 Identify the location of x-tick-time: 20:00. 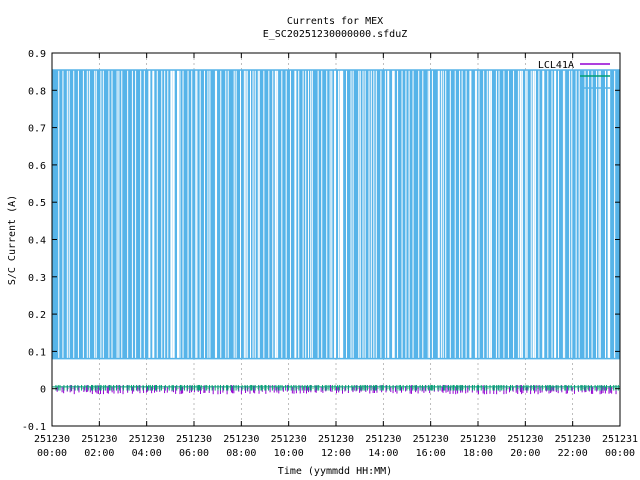
(525, 453).